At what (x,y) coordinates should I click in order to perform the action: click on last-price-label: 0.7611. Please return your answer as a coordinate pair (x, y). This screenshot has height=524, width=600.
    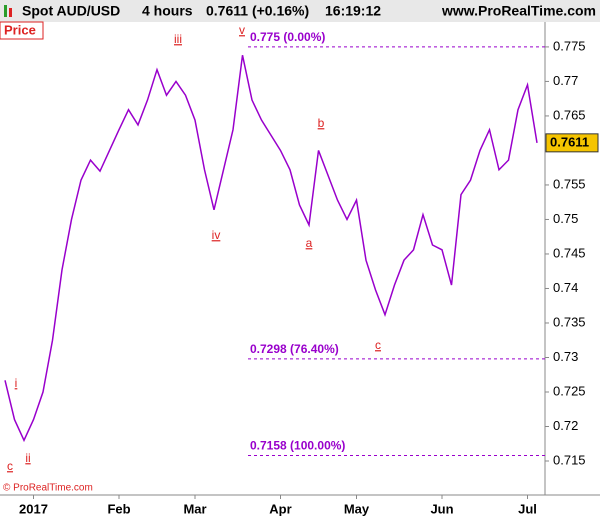
    Looking at the image, I should click on (569, 141).